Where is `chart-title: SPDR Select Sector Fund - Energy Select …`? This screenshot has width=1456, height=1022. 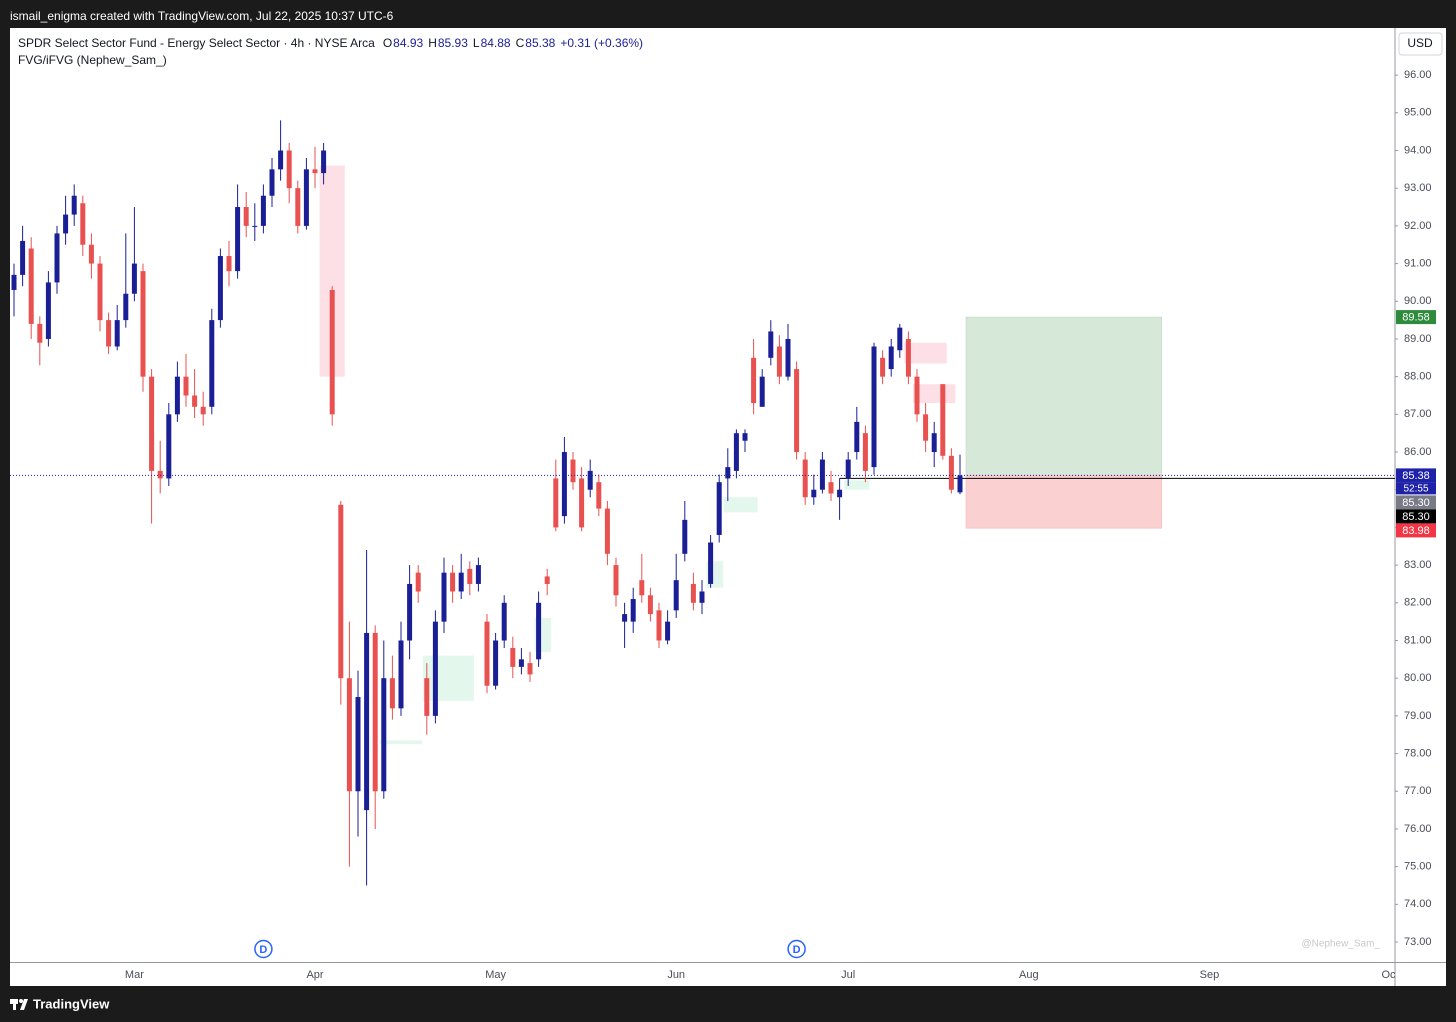
chart-title: SPDR Select Sector Fund - Energy Select … is located at coordinates (196, 43).